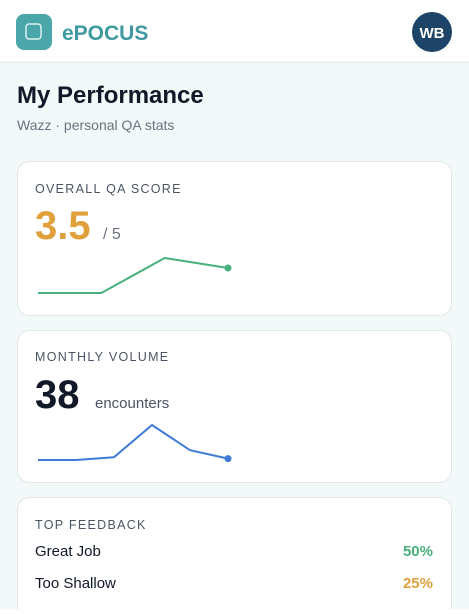 This screenshot has height=614, width=469. Describe the element at coordinates (57, 395) in the screenshot. I see `volume-value: 38` at that location.